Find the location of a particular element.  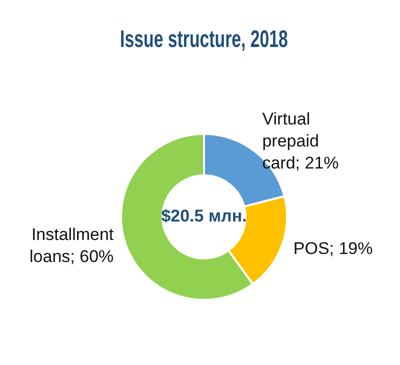

slice-label: Virtual prepaid card; 21% is located at coordinates (300, 141).